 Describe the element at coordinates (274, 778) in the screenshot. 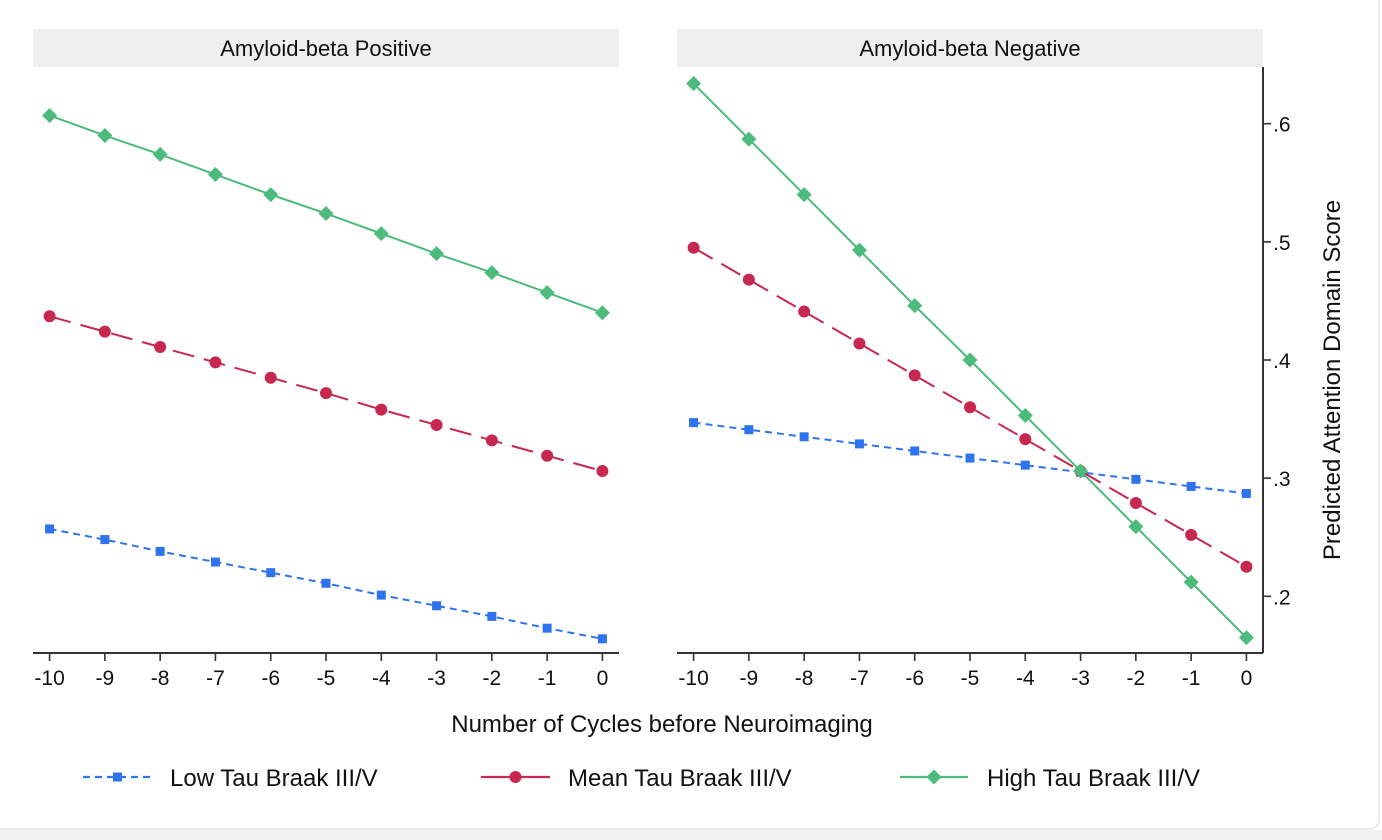

I see `legend-label-low-tau: Low Tau Braak III/V` at that location.